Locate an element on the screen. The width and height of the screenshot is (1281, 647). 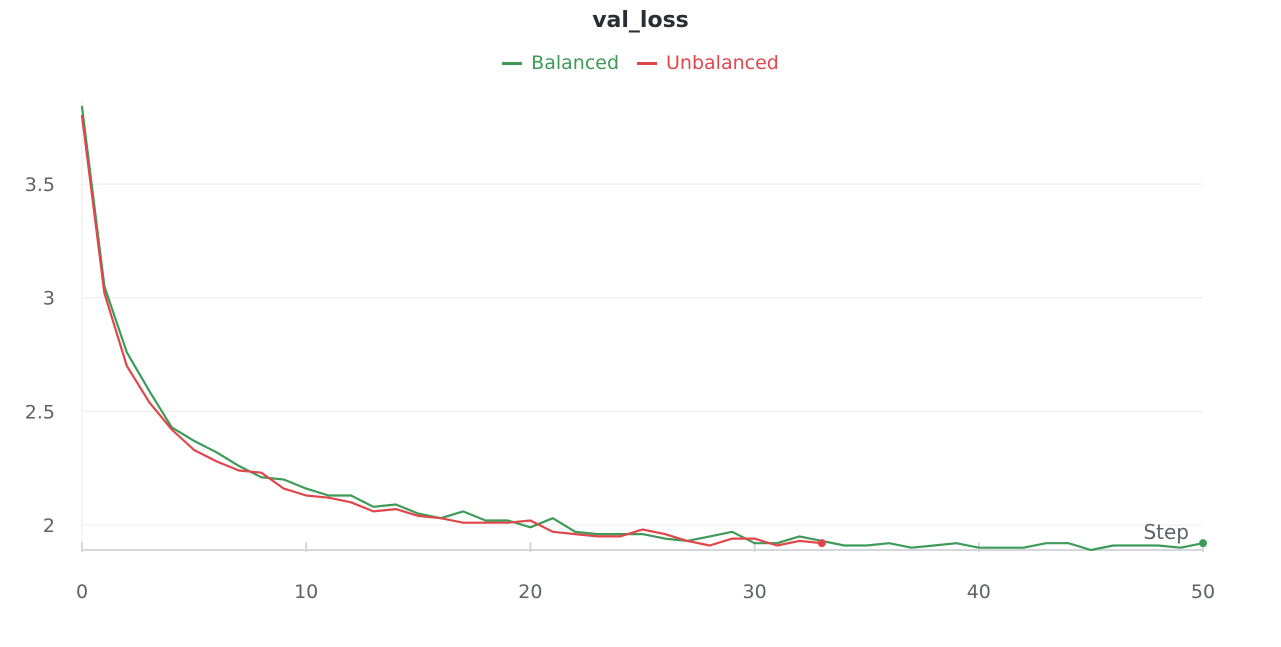
legend-item-balanced: Balanced is located at coordinates (560, 63).